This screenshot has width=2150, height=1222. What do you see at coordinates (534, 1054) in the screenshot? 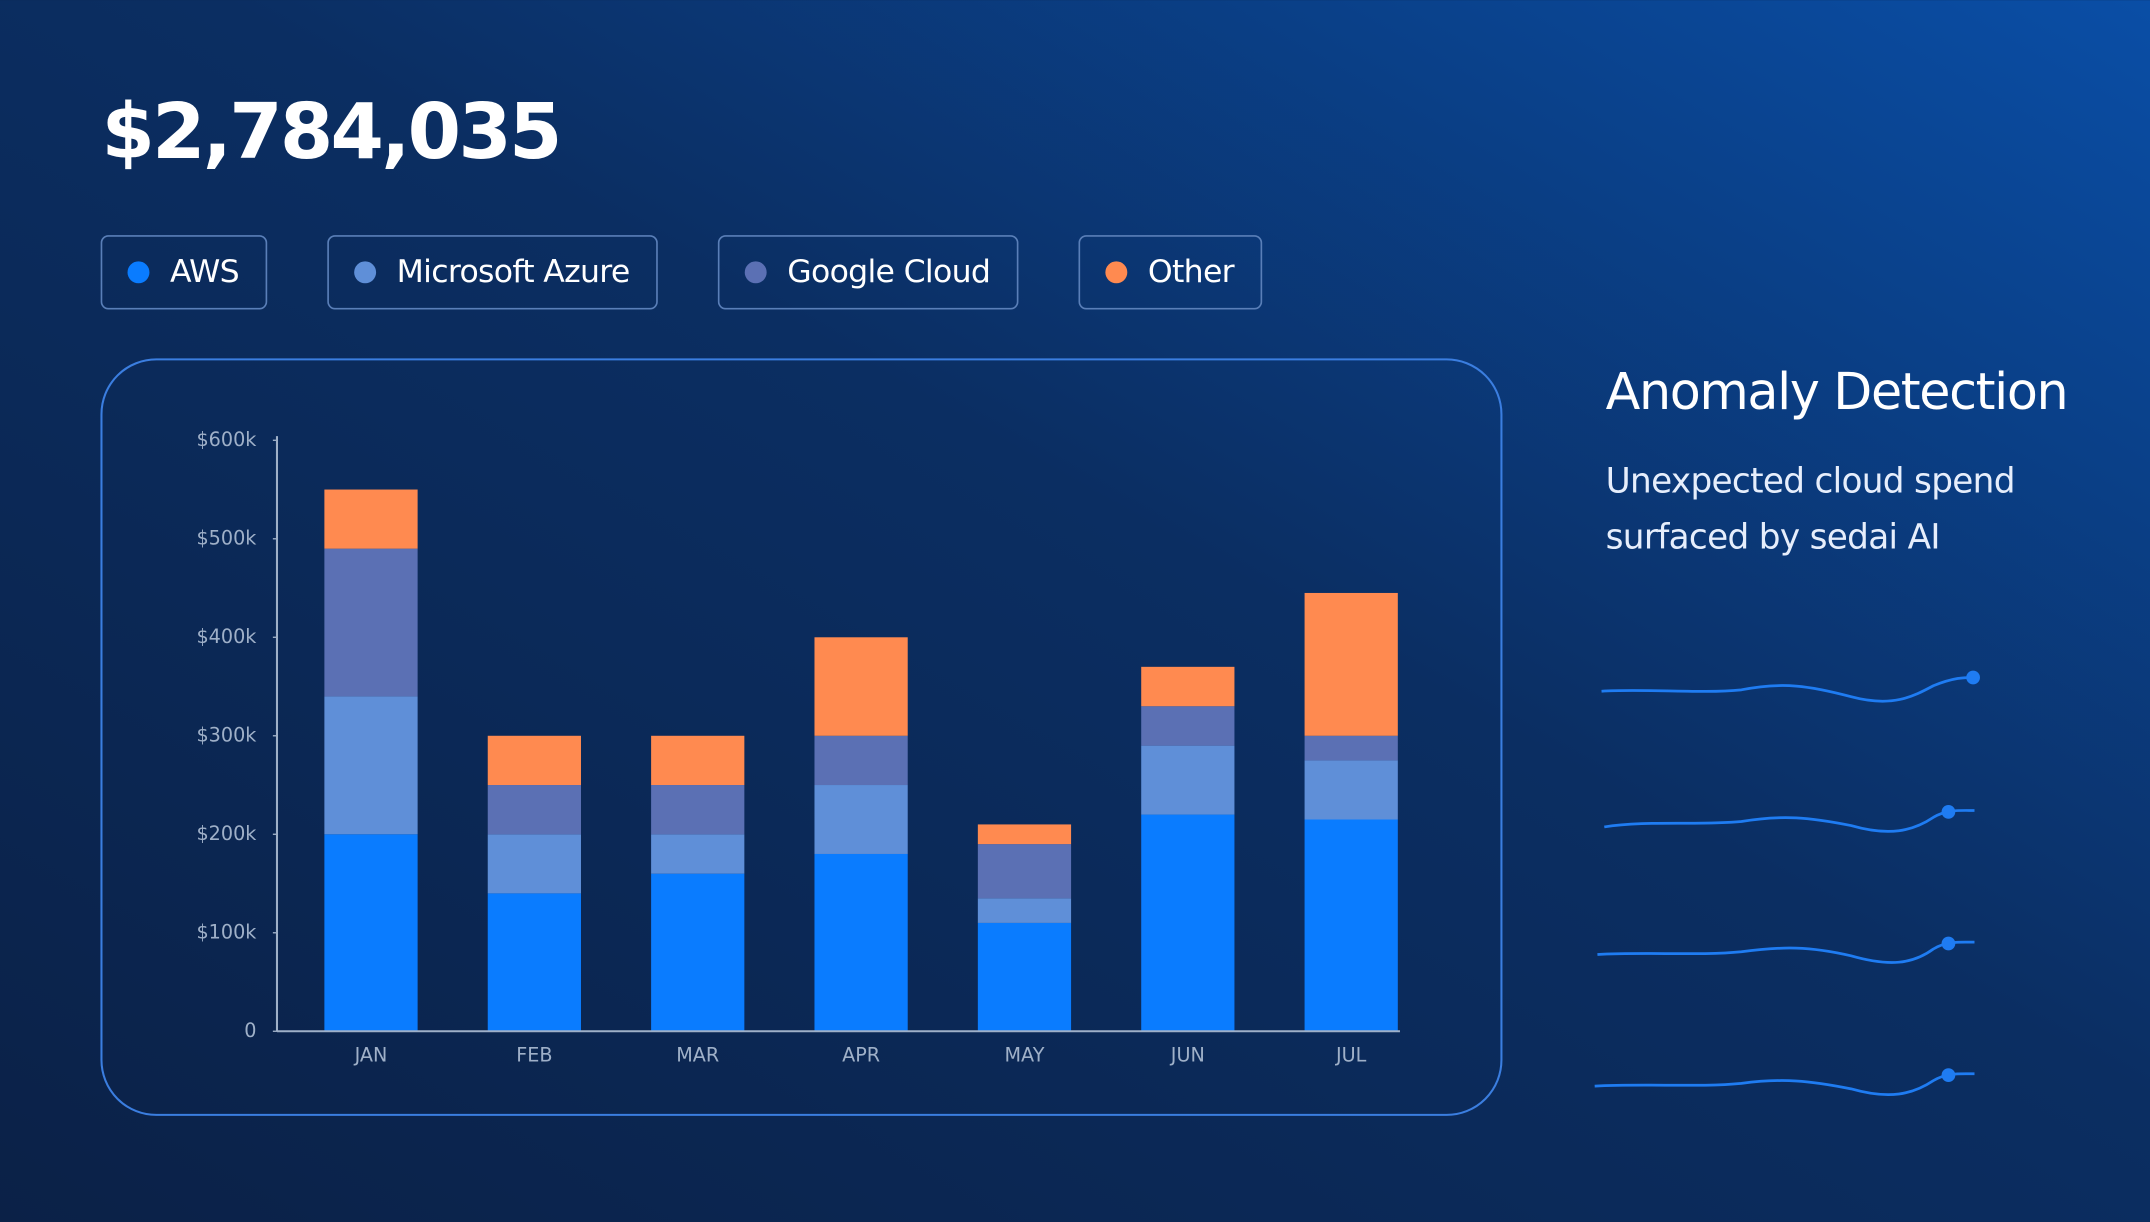
I see `x-tick-label: FEB` at bounding box center [534, 1054].